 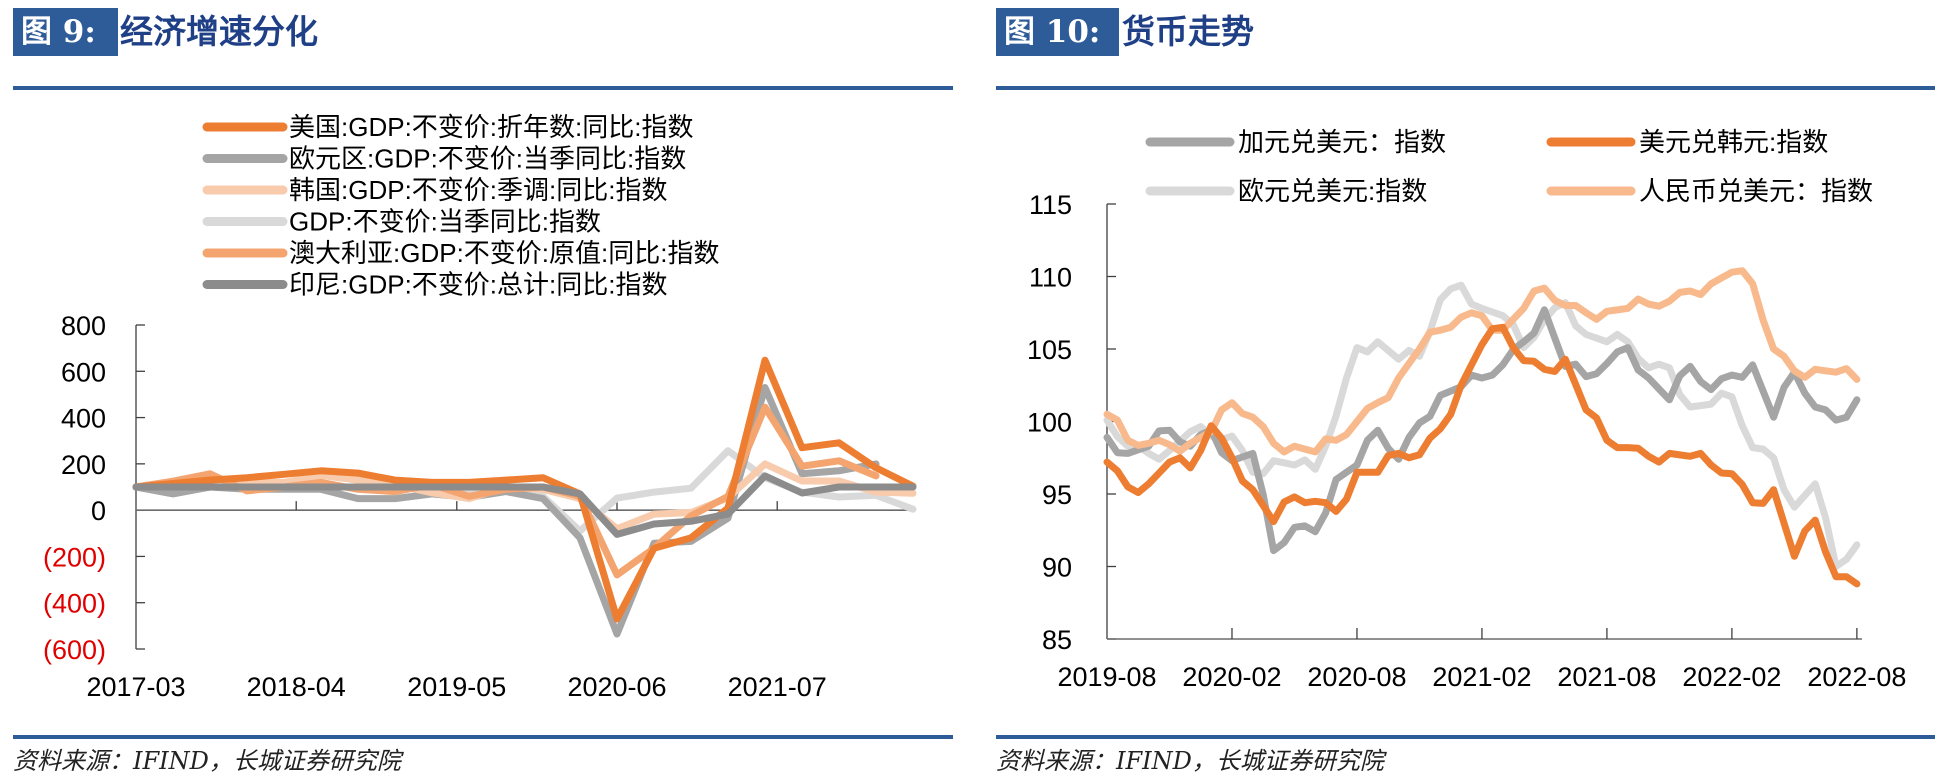 I want to click on figure-9-bottom-rule, so click(x=483, y=737).